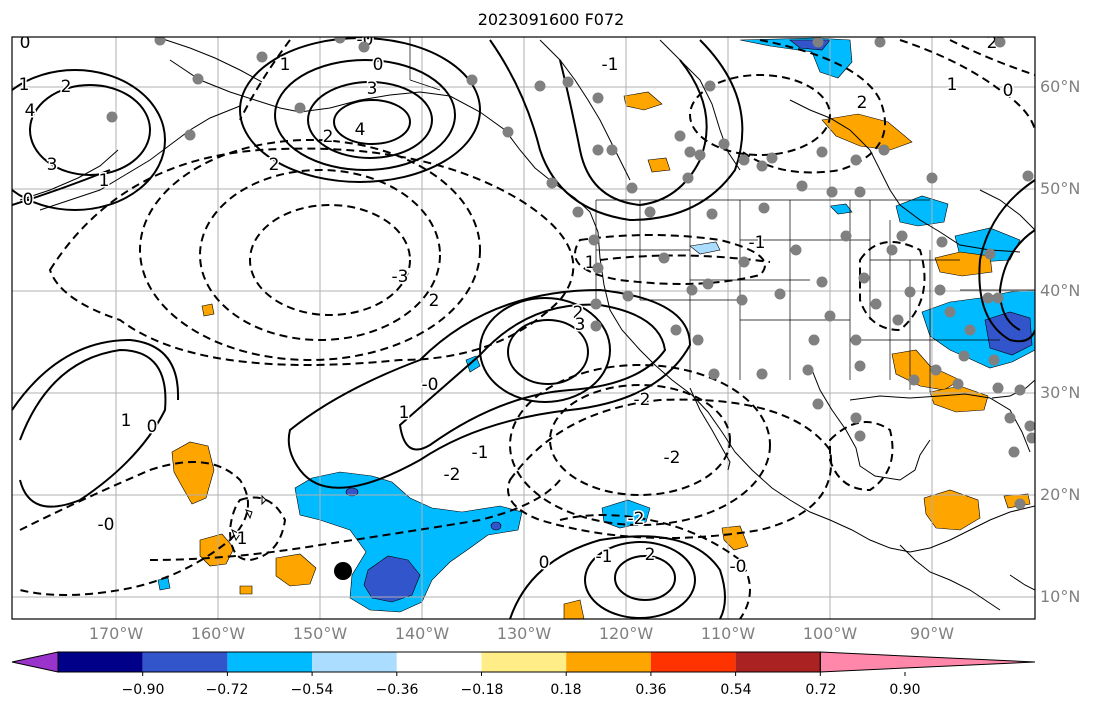  I want to click on colorbar-tick-label: −0.36, so click(397, 690).